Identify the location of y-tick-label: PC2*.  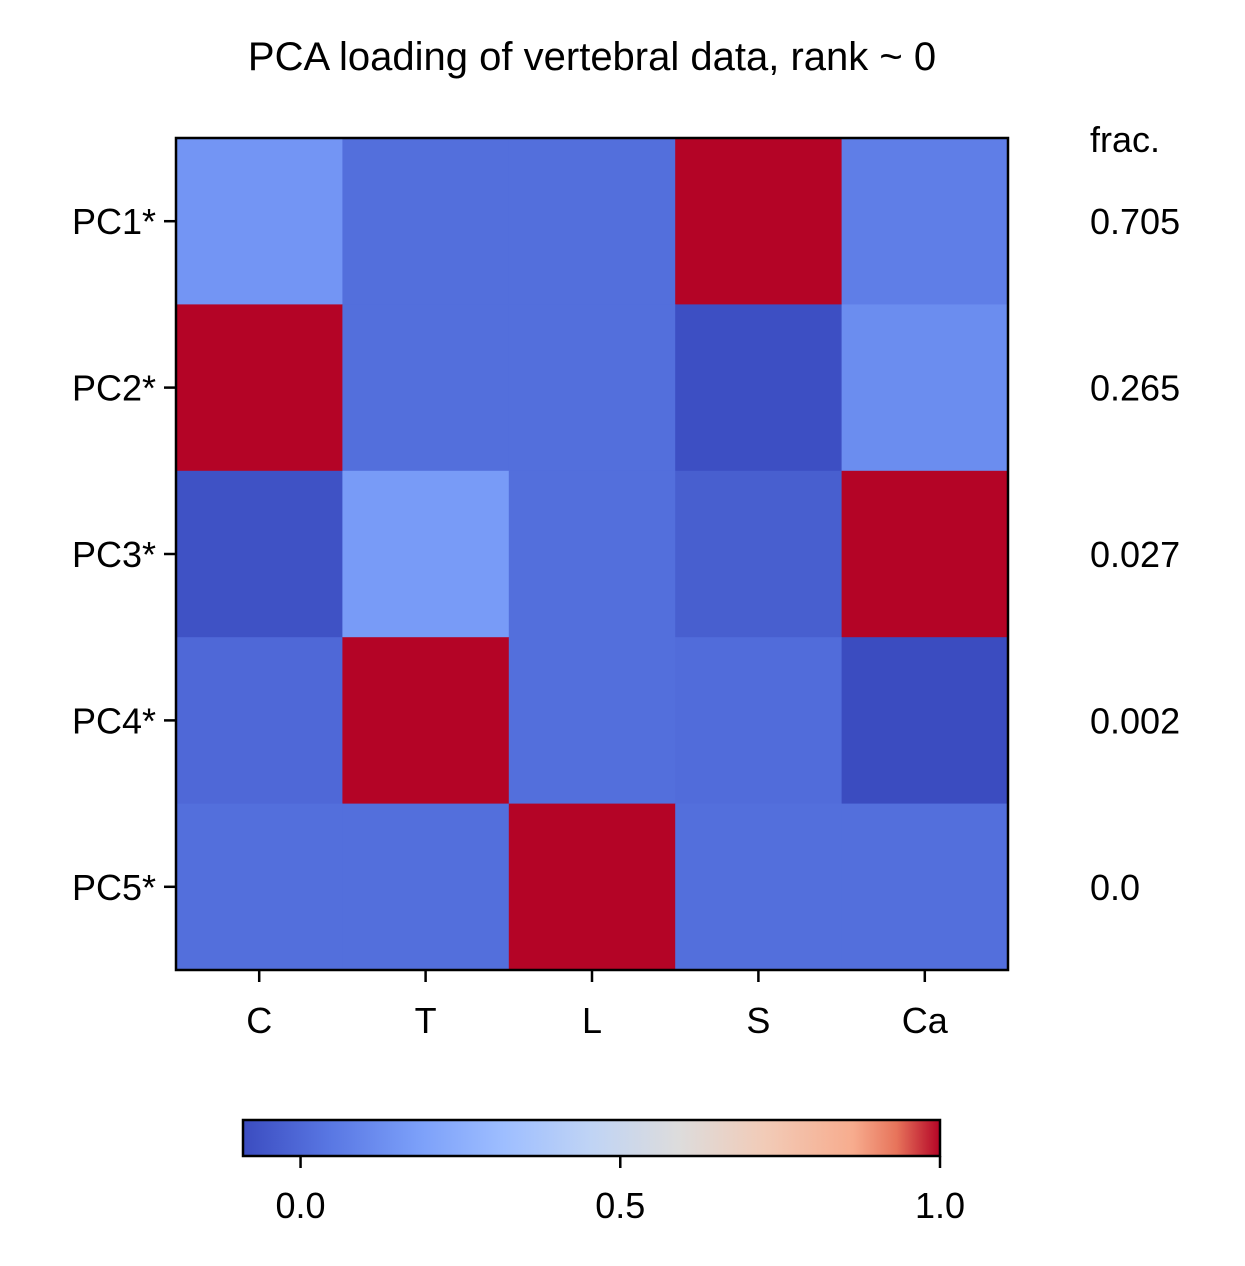
(114, 388).